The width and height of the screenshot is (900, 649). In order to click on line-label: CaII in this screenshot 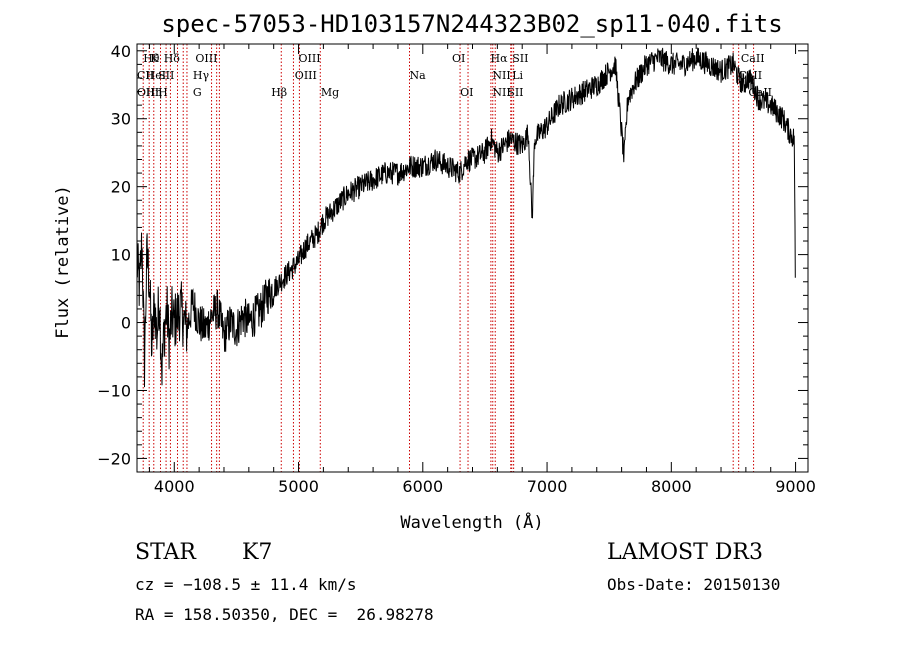, I will do `click(753, 58)`.